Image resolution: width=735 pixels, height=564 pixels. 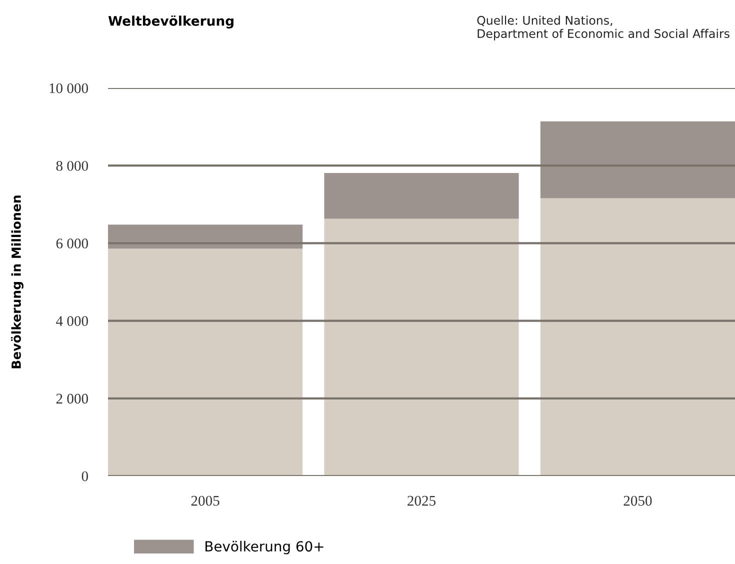 What do you see at coordinates (171, 22) in the screenshot?
I see `chart-title: Weltbevölkerung` at bounding box center [171, 22].